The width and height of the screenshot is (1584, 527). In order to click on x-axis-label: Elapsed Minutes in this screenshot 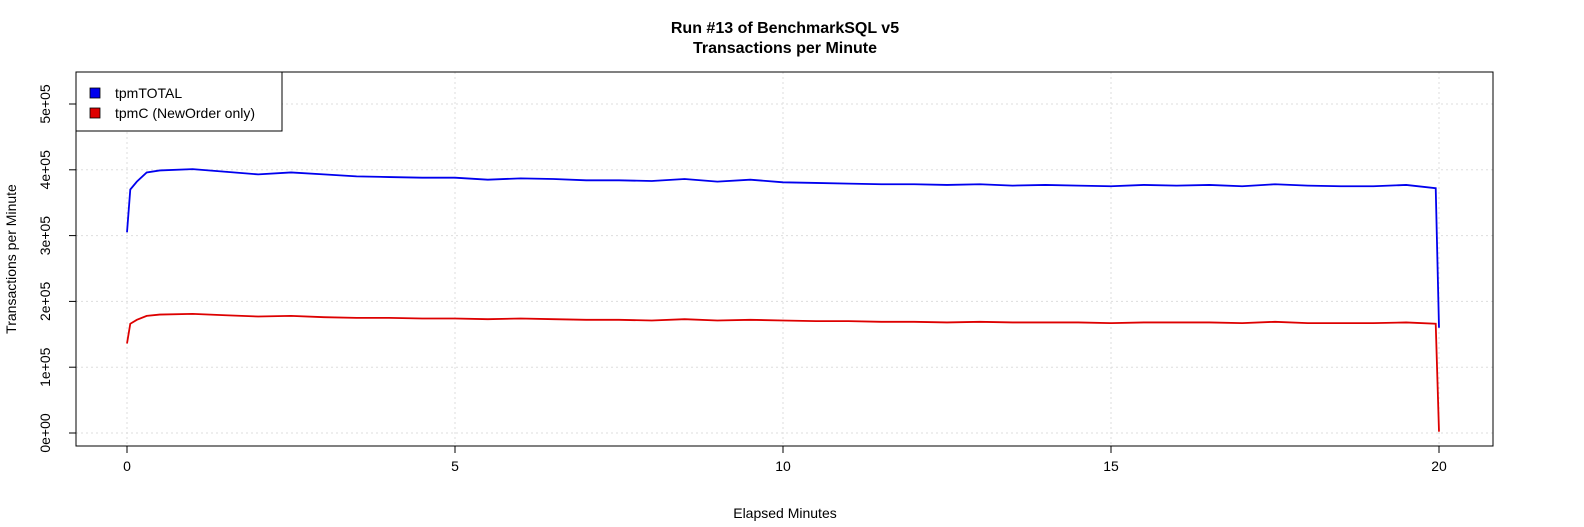, I will do `click(785, 513)`.